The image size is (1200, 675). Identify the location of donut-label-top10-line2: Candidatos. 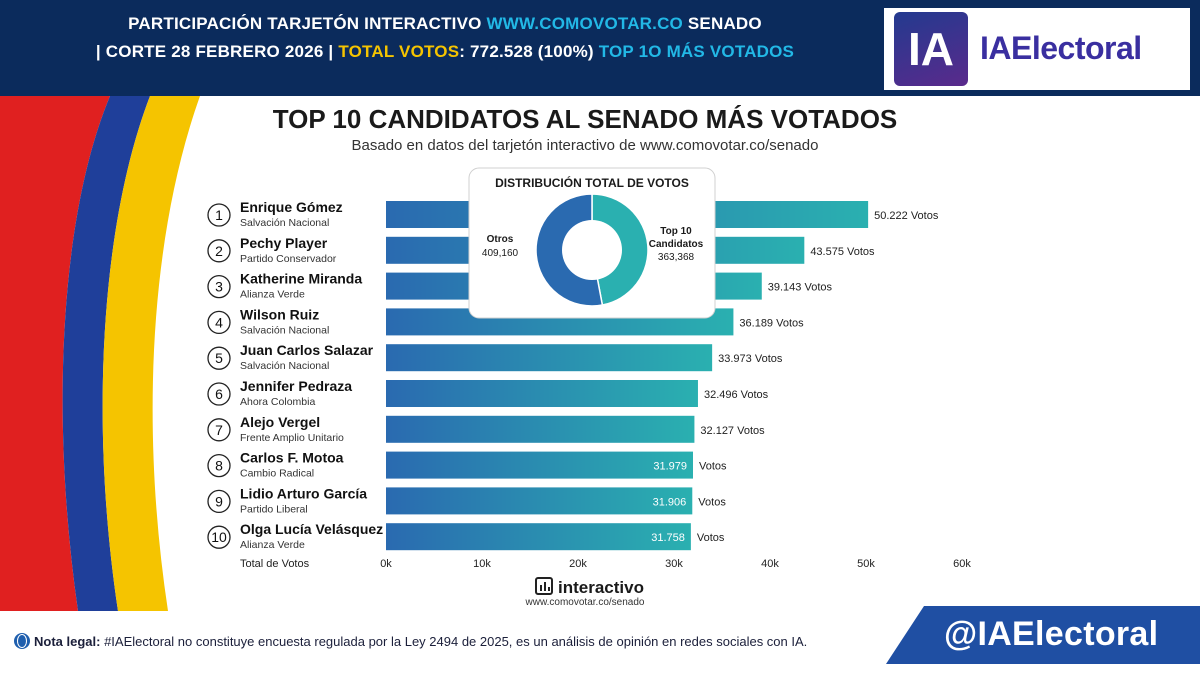
(676, 244).